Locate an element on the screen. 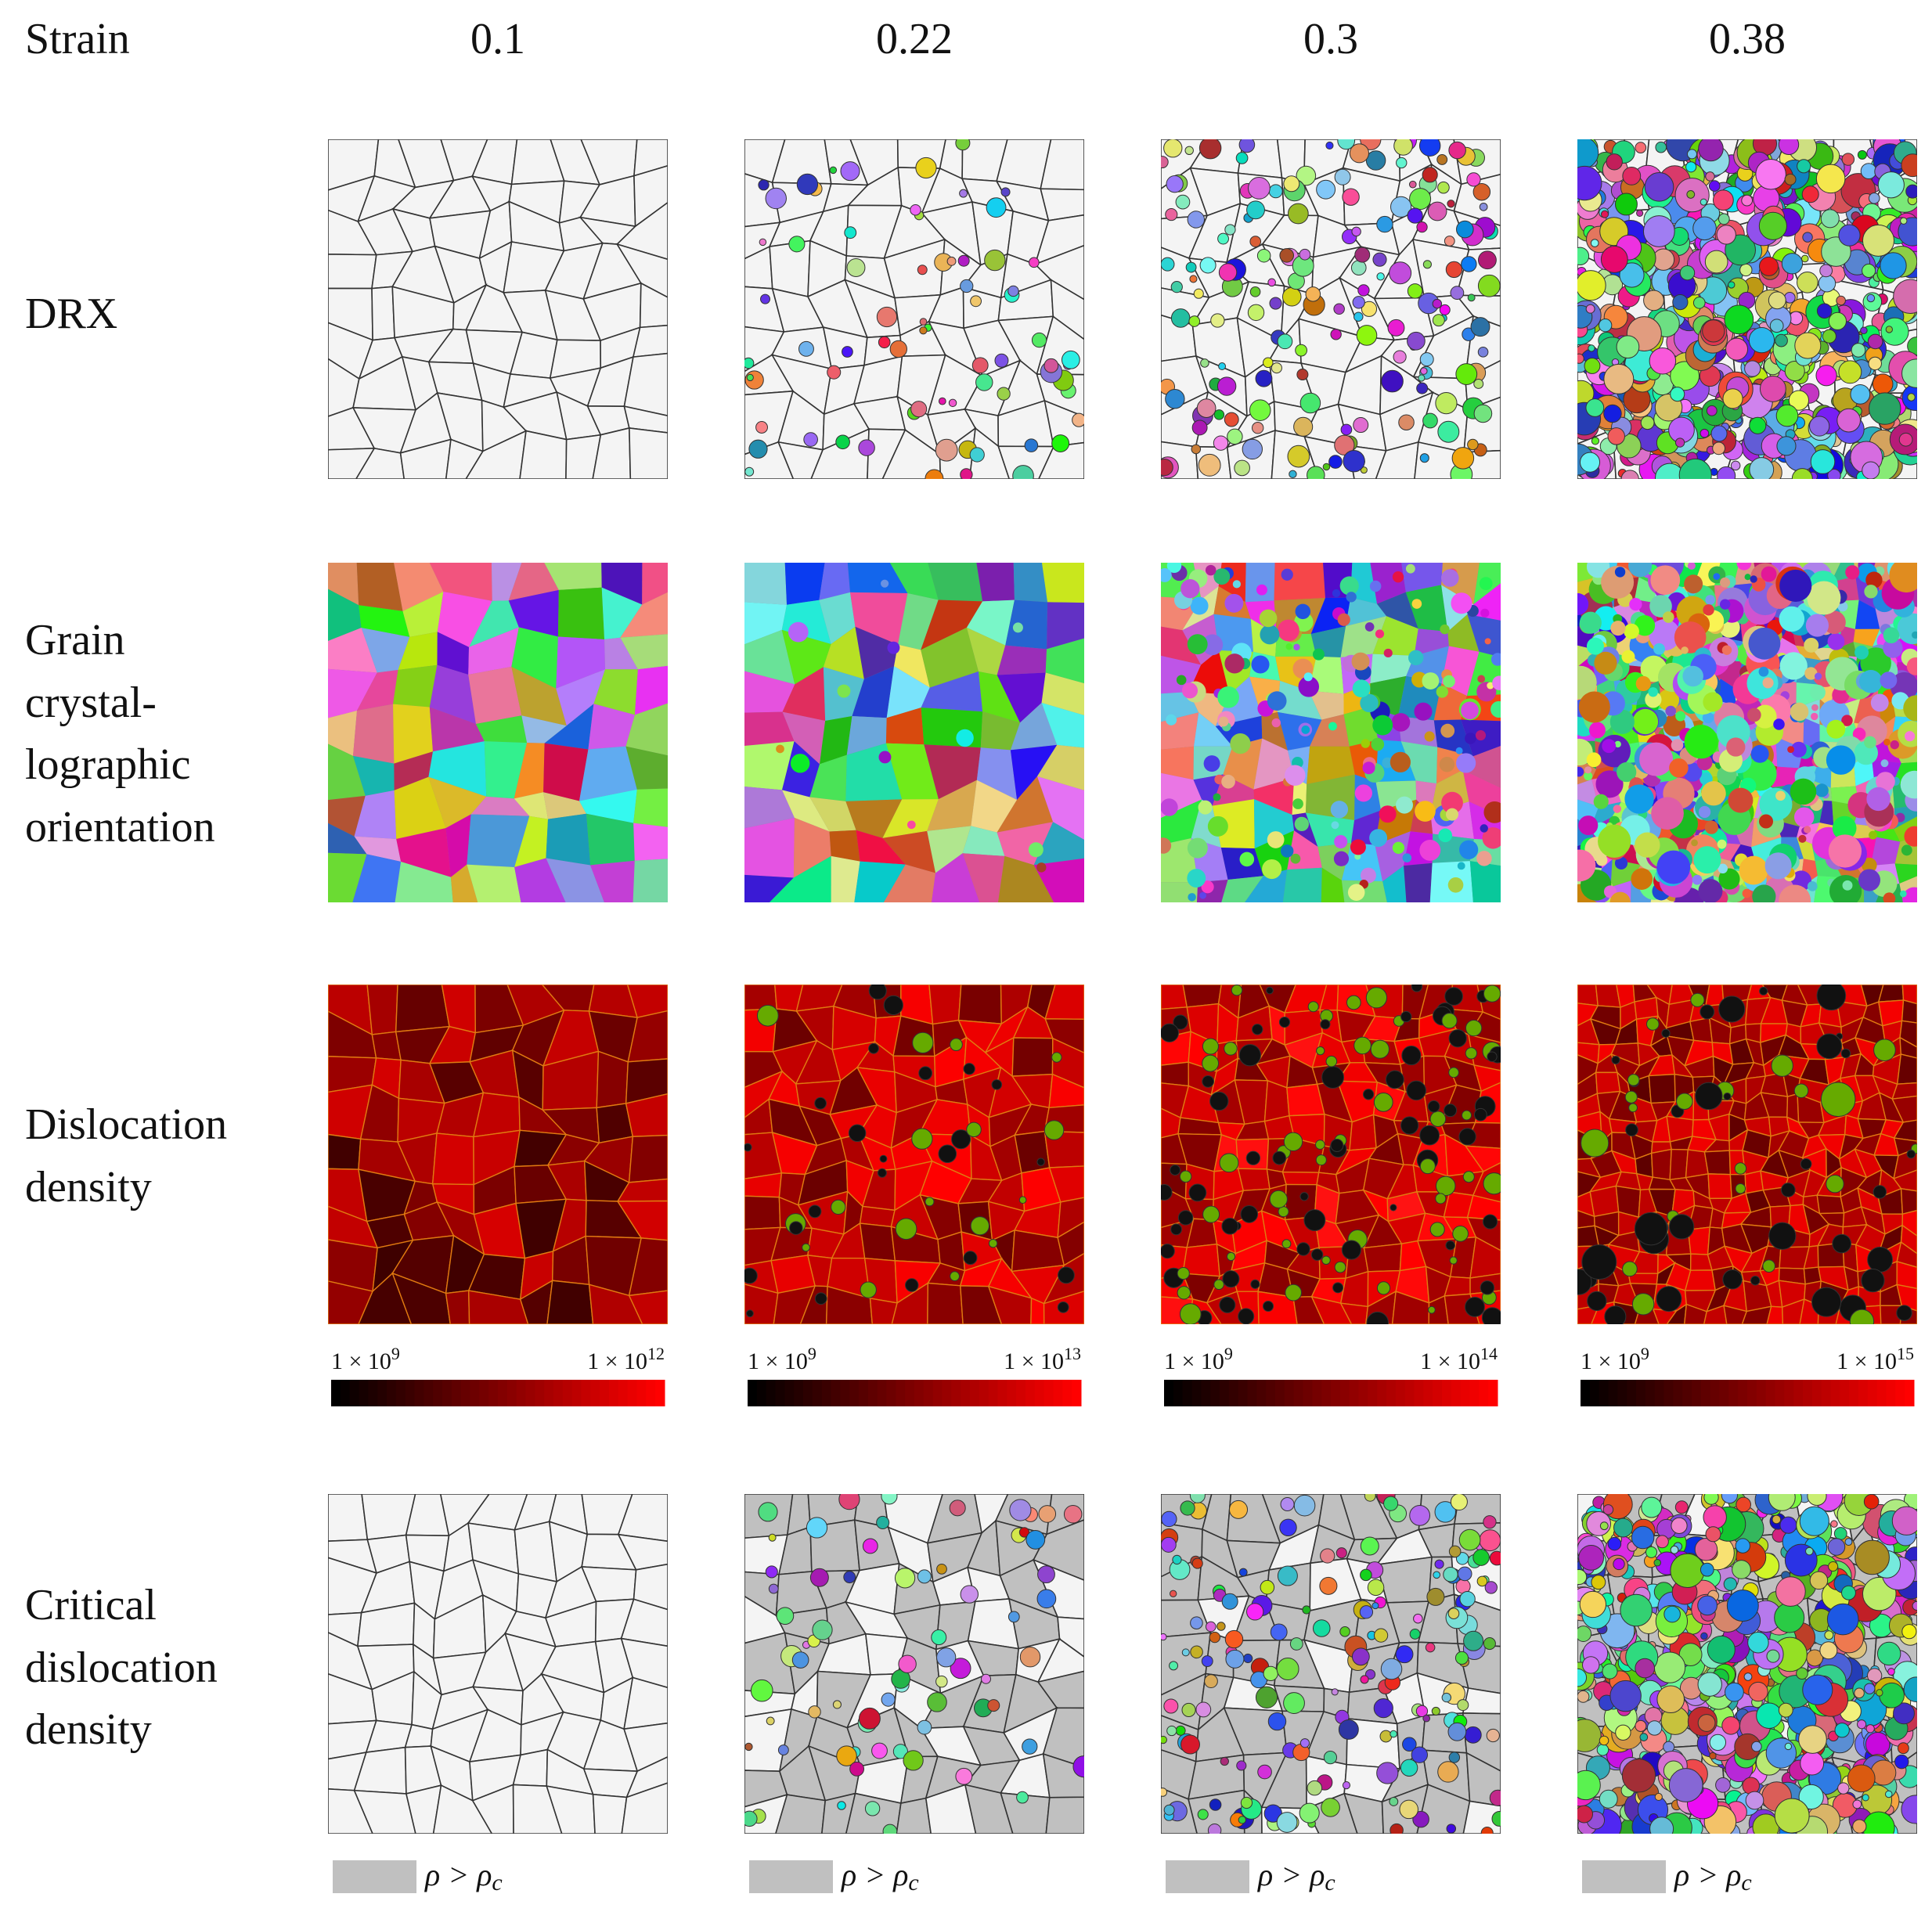 The height and width of the screenshot is (1919, 1932). colorbar-label: 1 × 10⁹ is located at coordinates (782, 1359).